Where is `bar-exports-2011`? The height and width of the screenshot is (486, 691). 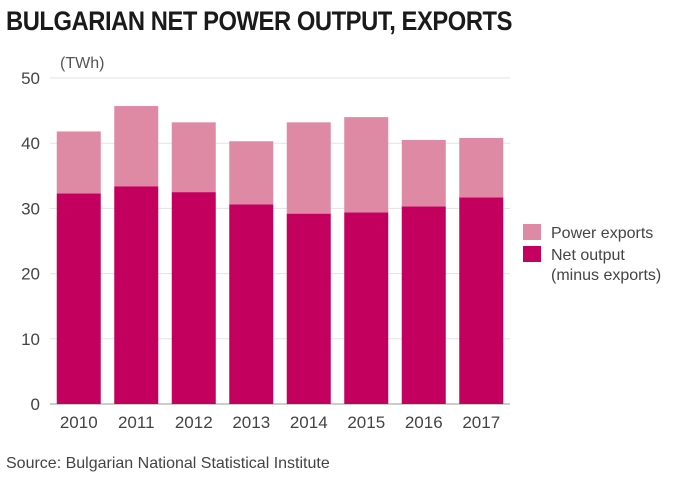
bar-exports-2011 is located at coordinates (136, 146).